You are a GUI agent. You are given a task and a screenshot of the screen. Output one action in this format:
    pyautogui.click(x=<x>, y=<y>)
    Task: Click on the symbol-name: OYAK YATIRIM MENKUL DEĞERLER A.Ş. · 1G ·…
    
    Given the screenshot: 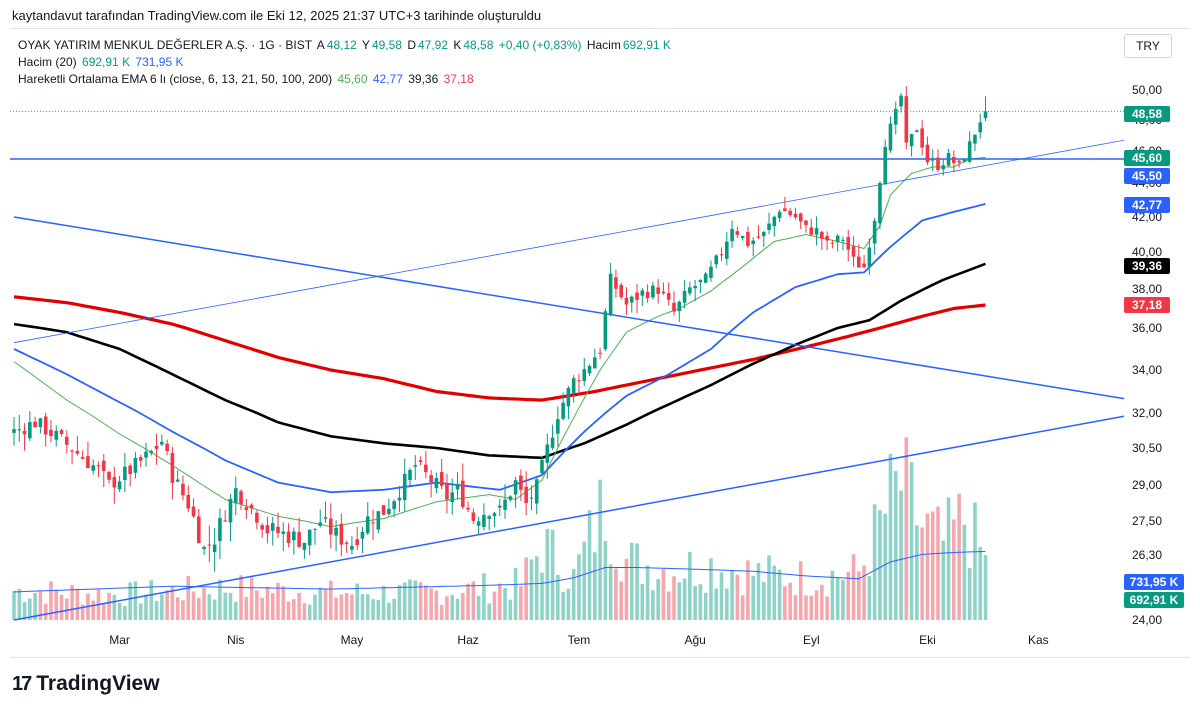 What is the action you would take?
    pyautogui.click(x=165, y=45)
    